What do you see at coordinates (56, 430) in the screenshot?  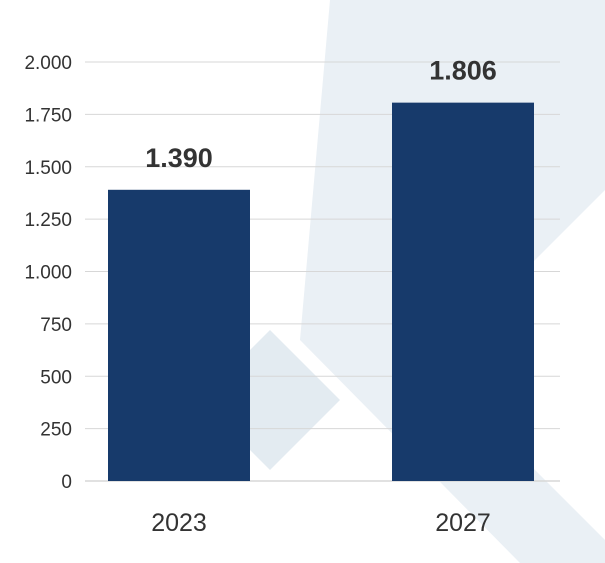 I see `y-tick-label: 250` at bounding box center [56, 430].